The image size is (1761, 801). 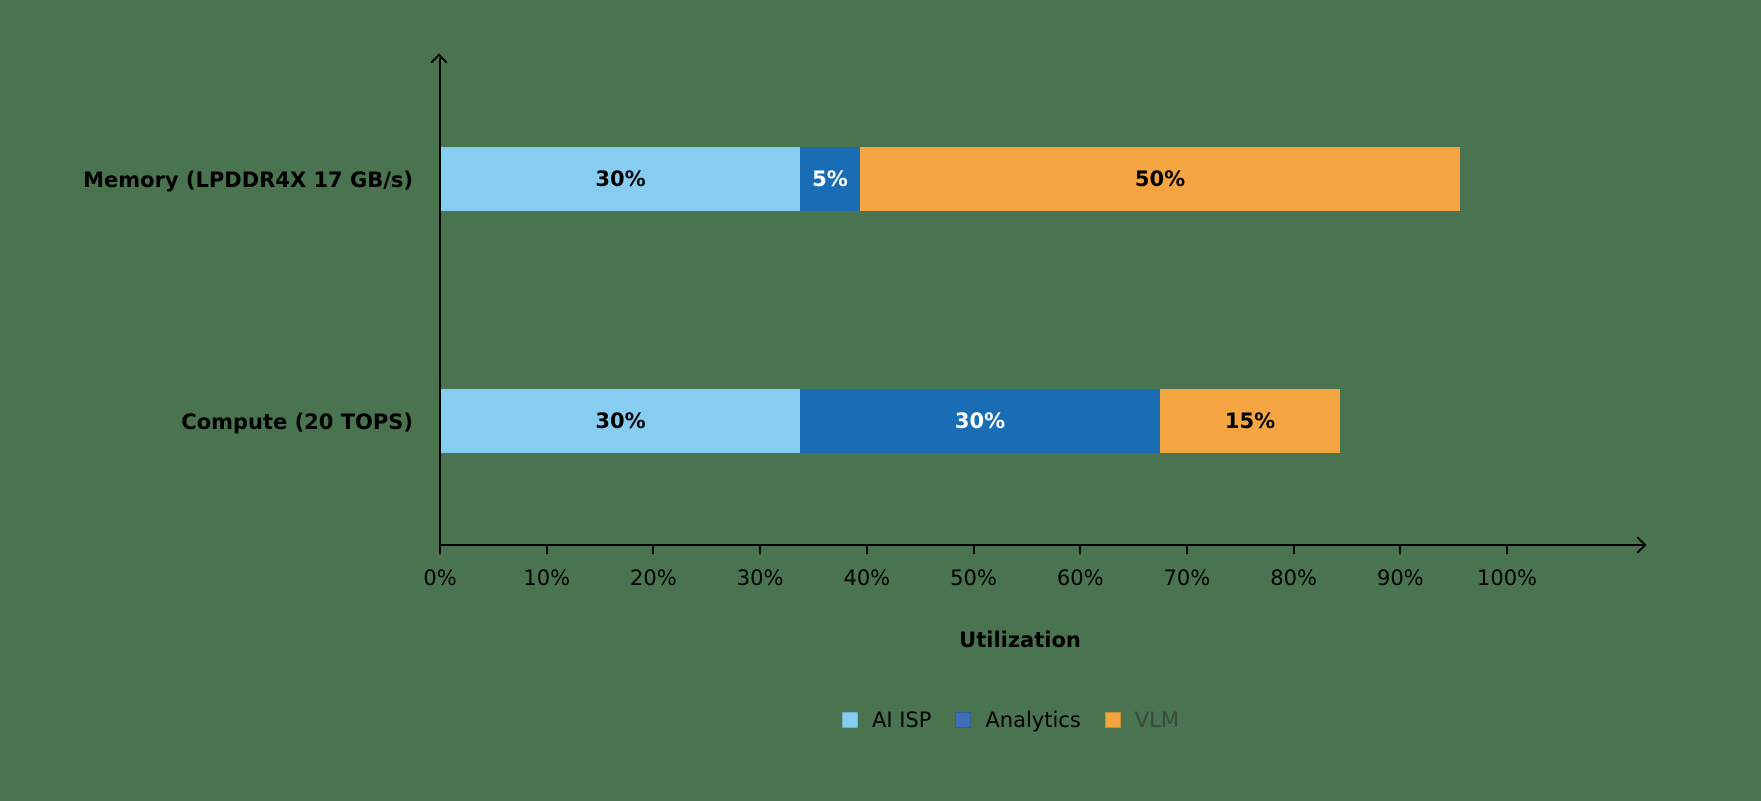 What do you see at coordinates (1112, 720) in the screenshot?
I see `legend-swatch-vlm` at bounding box center [1112, 720].